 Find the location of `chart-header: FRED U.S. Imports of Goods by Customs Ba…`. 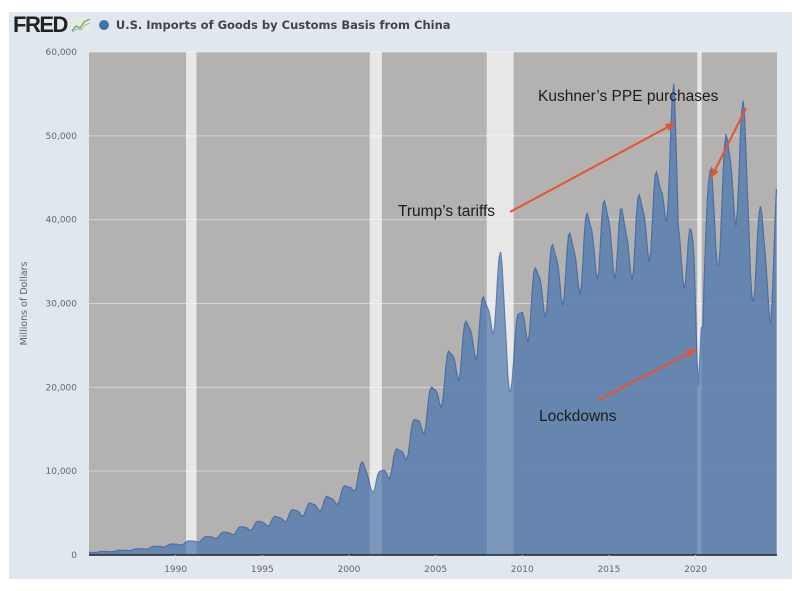

chart-header: FRED U.S. Imports of Goods by Customs Ba… is located at coordinates (232, 24).